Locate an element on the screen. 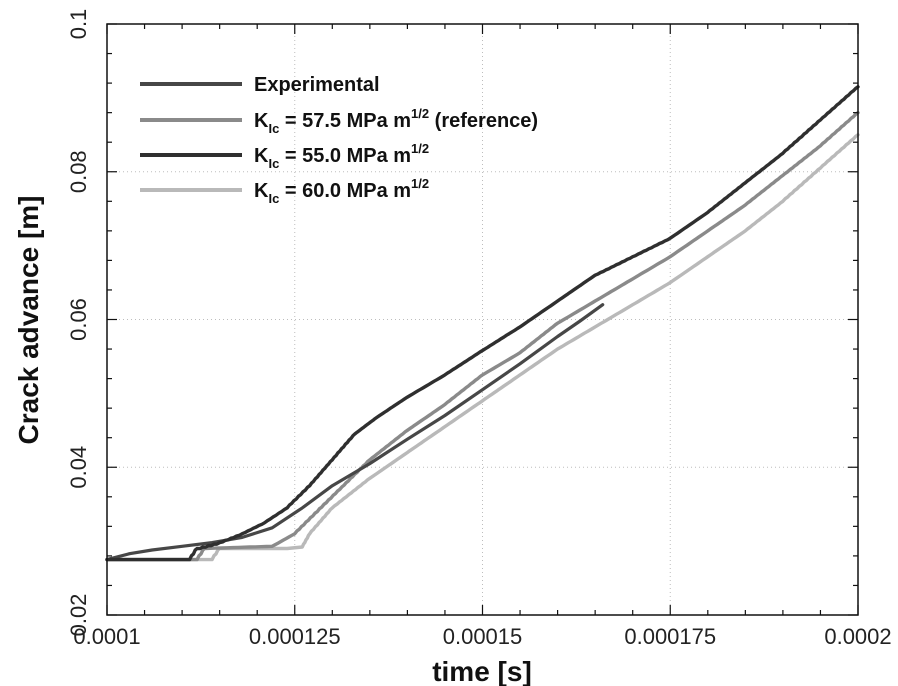  x-tick-label: 0.000125 is located at coordinates (295, 636).